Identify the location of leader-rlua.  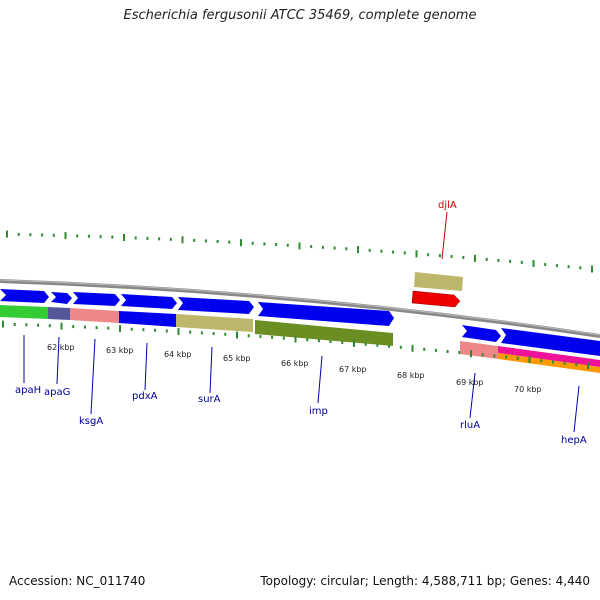
(472, 395).